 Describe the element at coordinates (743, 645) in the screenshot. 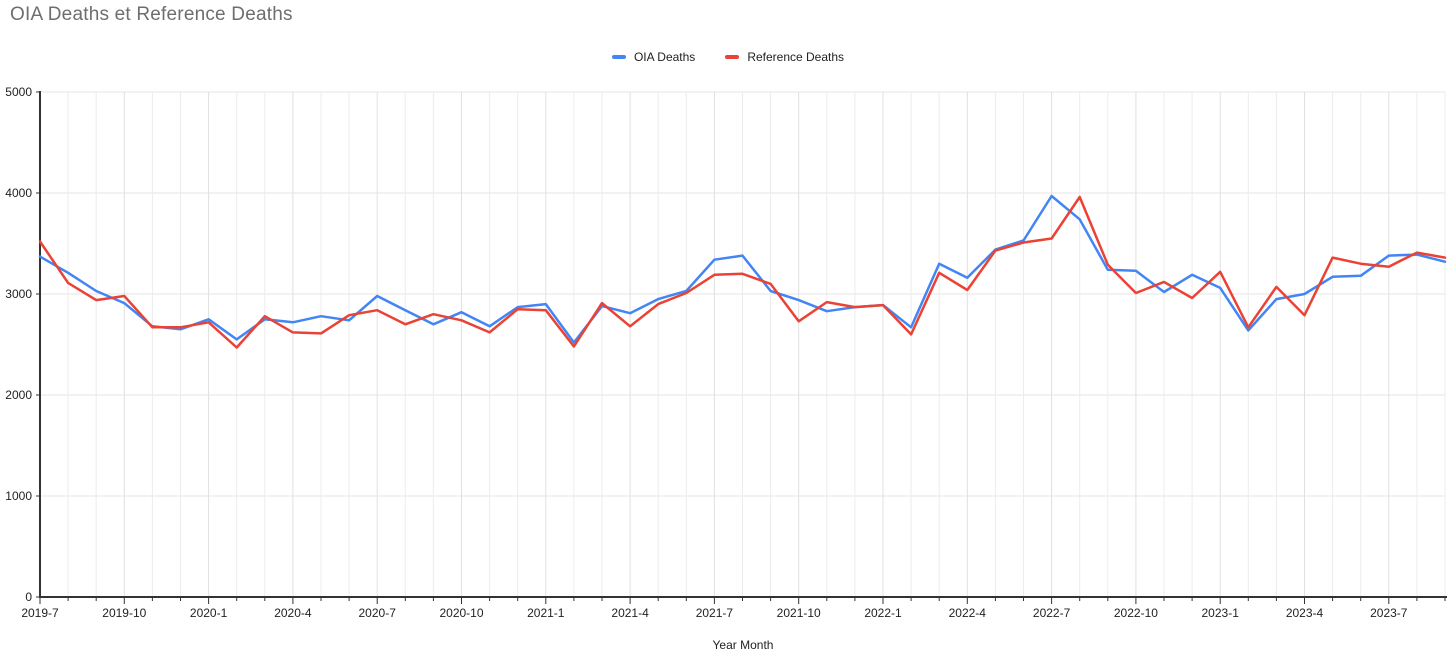

I see `x-axis-title: Year Month` at that location.